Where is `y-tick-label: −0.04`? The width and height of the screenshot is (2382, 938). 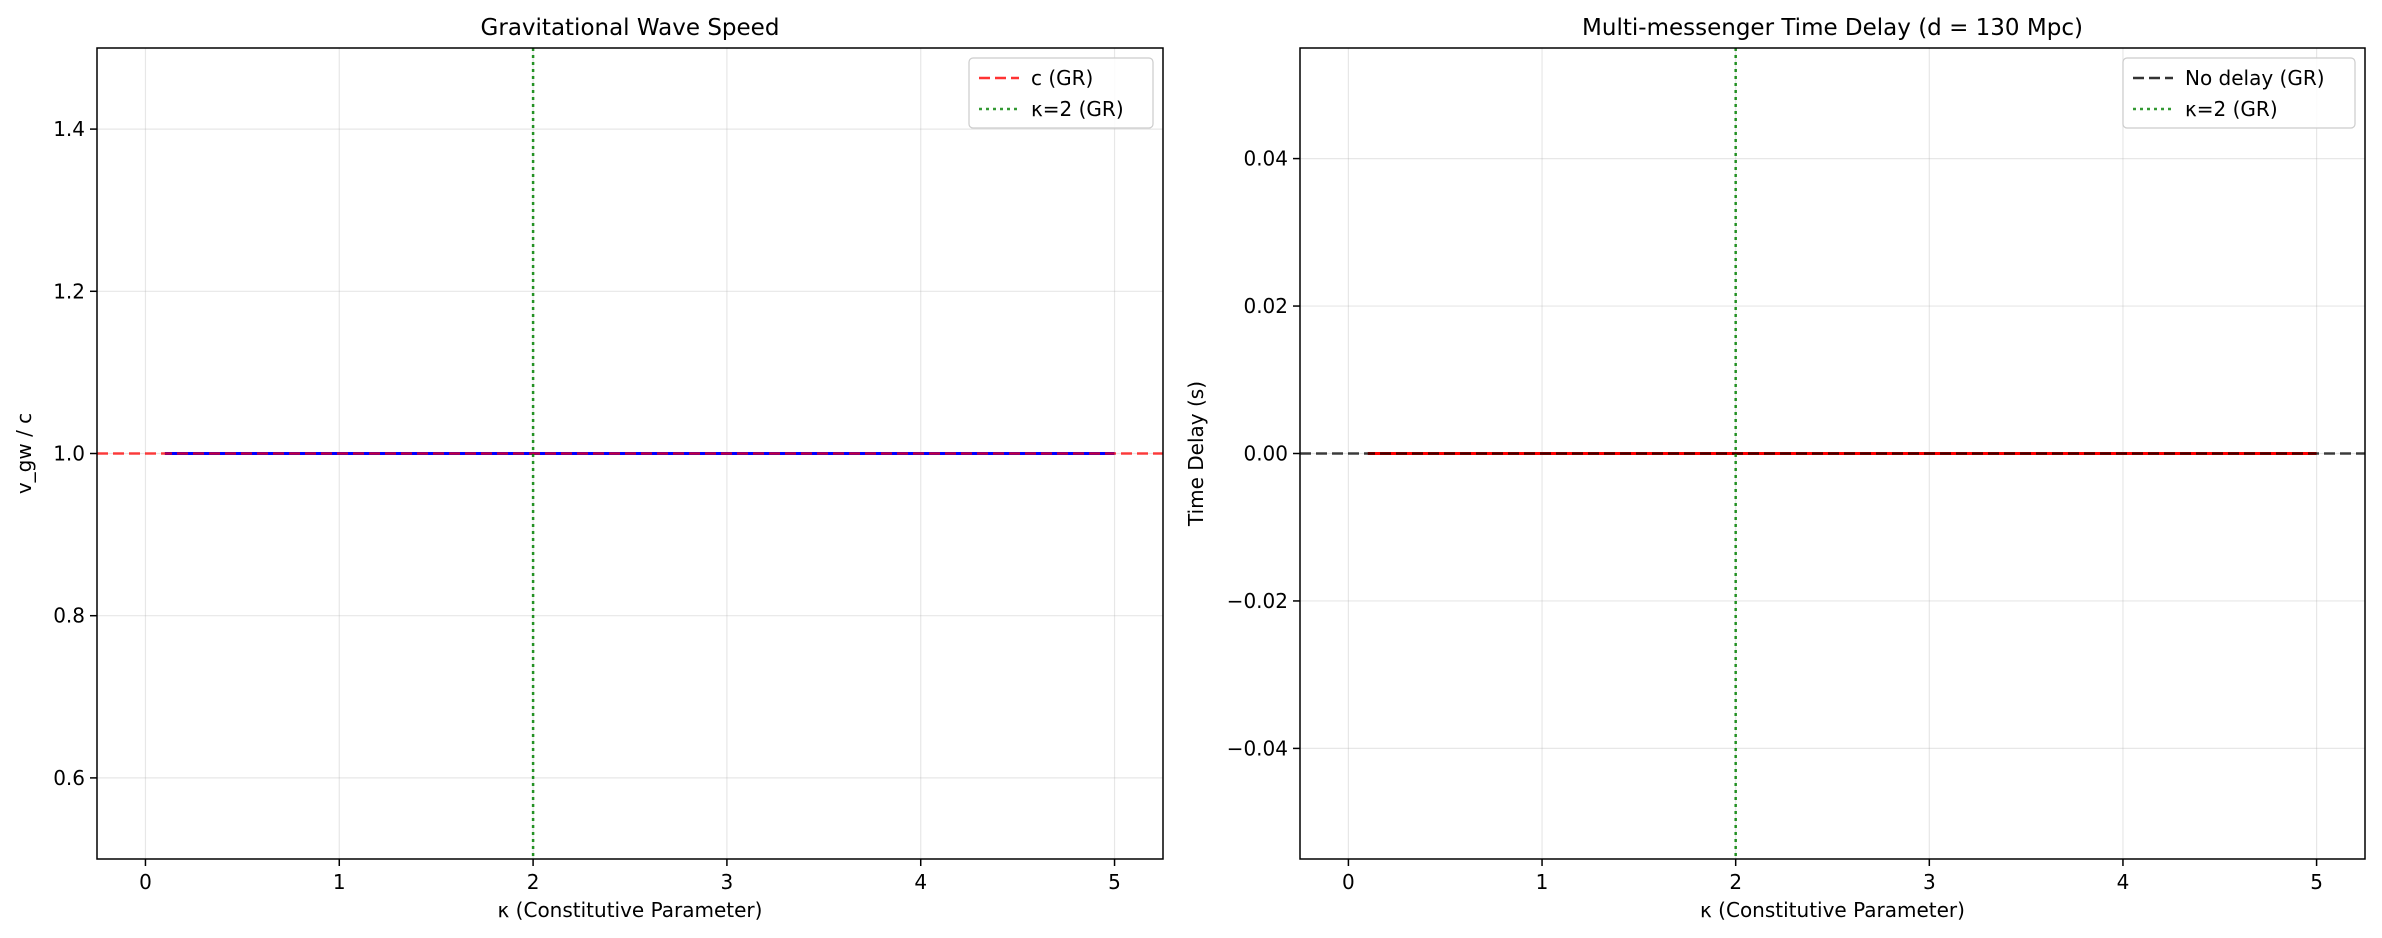
y-tick-label: −0.04 is located at coordinates (1257, 748).